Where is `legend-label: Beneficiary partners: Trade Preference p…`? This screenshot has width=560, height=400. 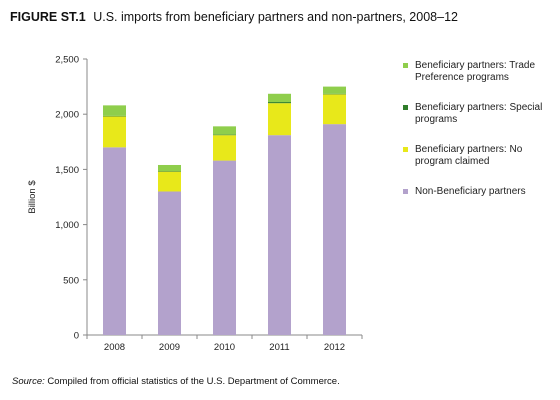 legend-label: Beneficiary partners: Trade Preference p… is located at coordinates (475, 71).